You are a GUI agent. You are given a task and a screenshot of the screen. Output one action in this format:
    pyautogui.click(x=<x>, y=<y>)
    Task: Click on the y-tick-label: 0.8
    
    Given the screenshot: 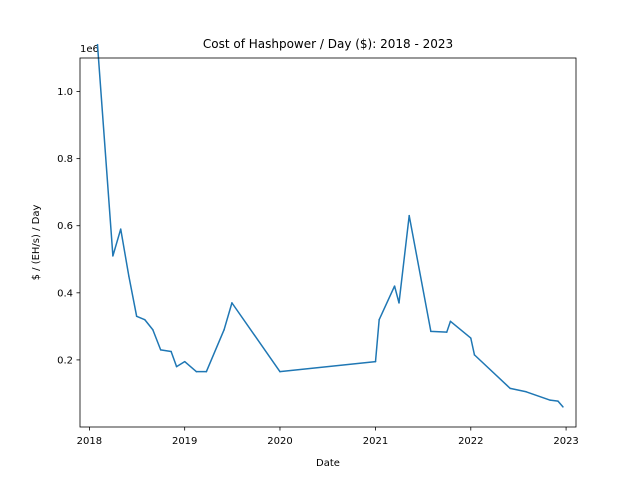 What is the action you would take?
    pyautogui.click(x=65, y=159)
    